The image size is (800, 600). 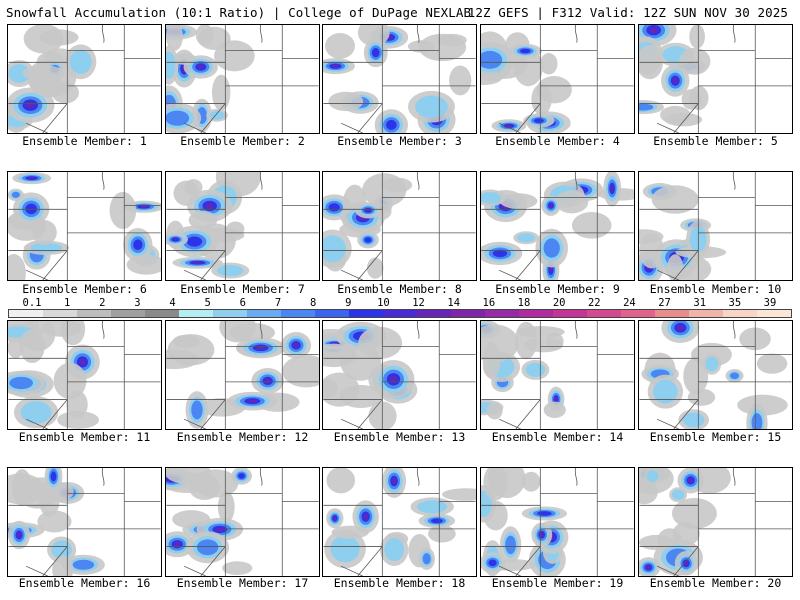 What do you see at coordinates (278, 303) in the screenshot?
I see `scale-tick-label: 7` at bounding box center [278, 303].